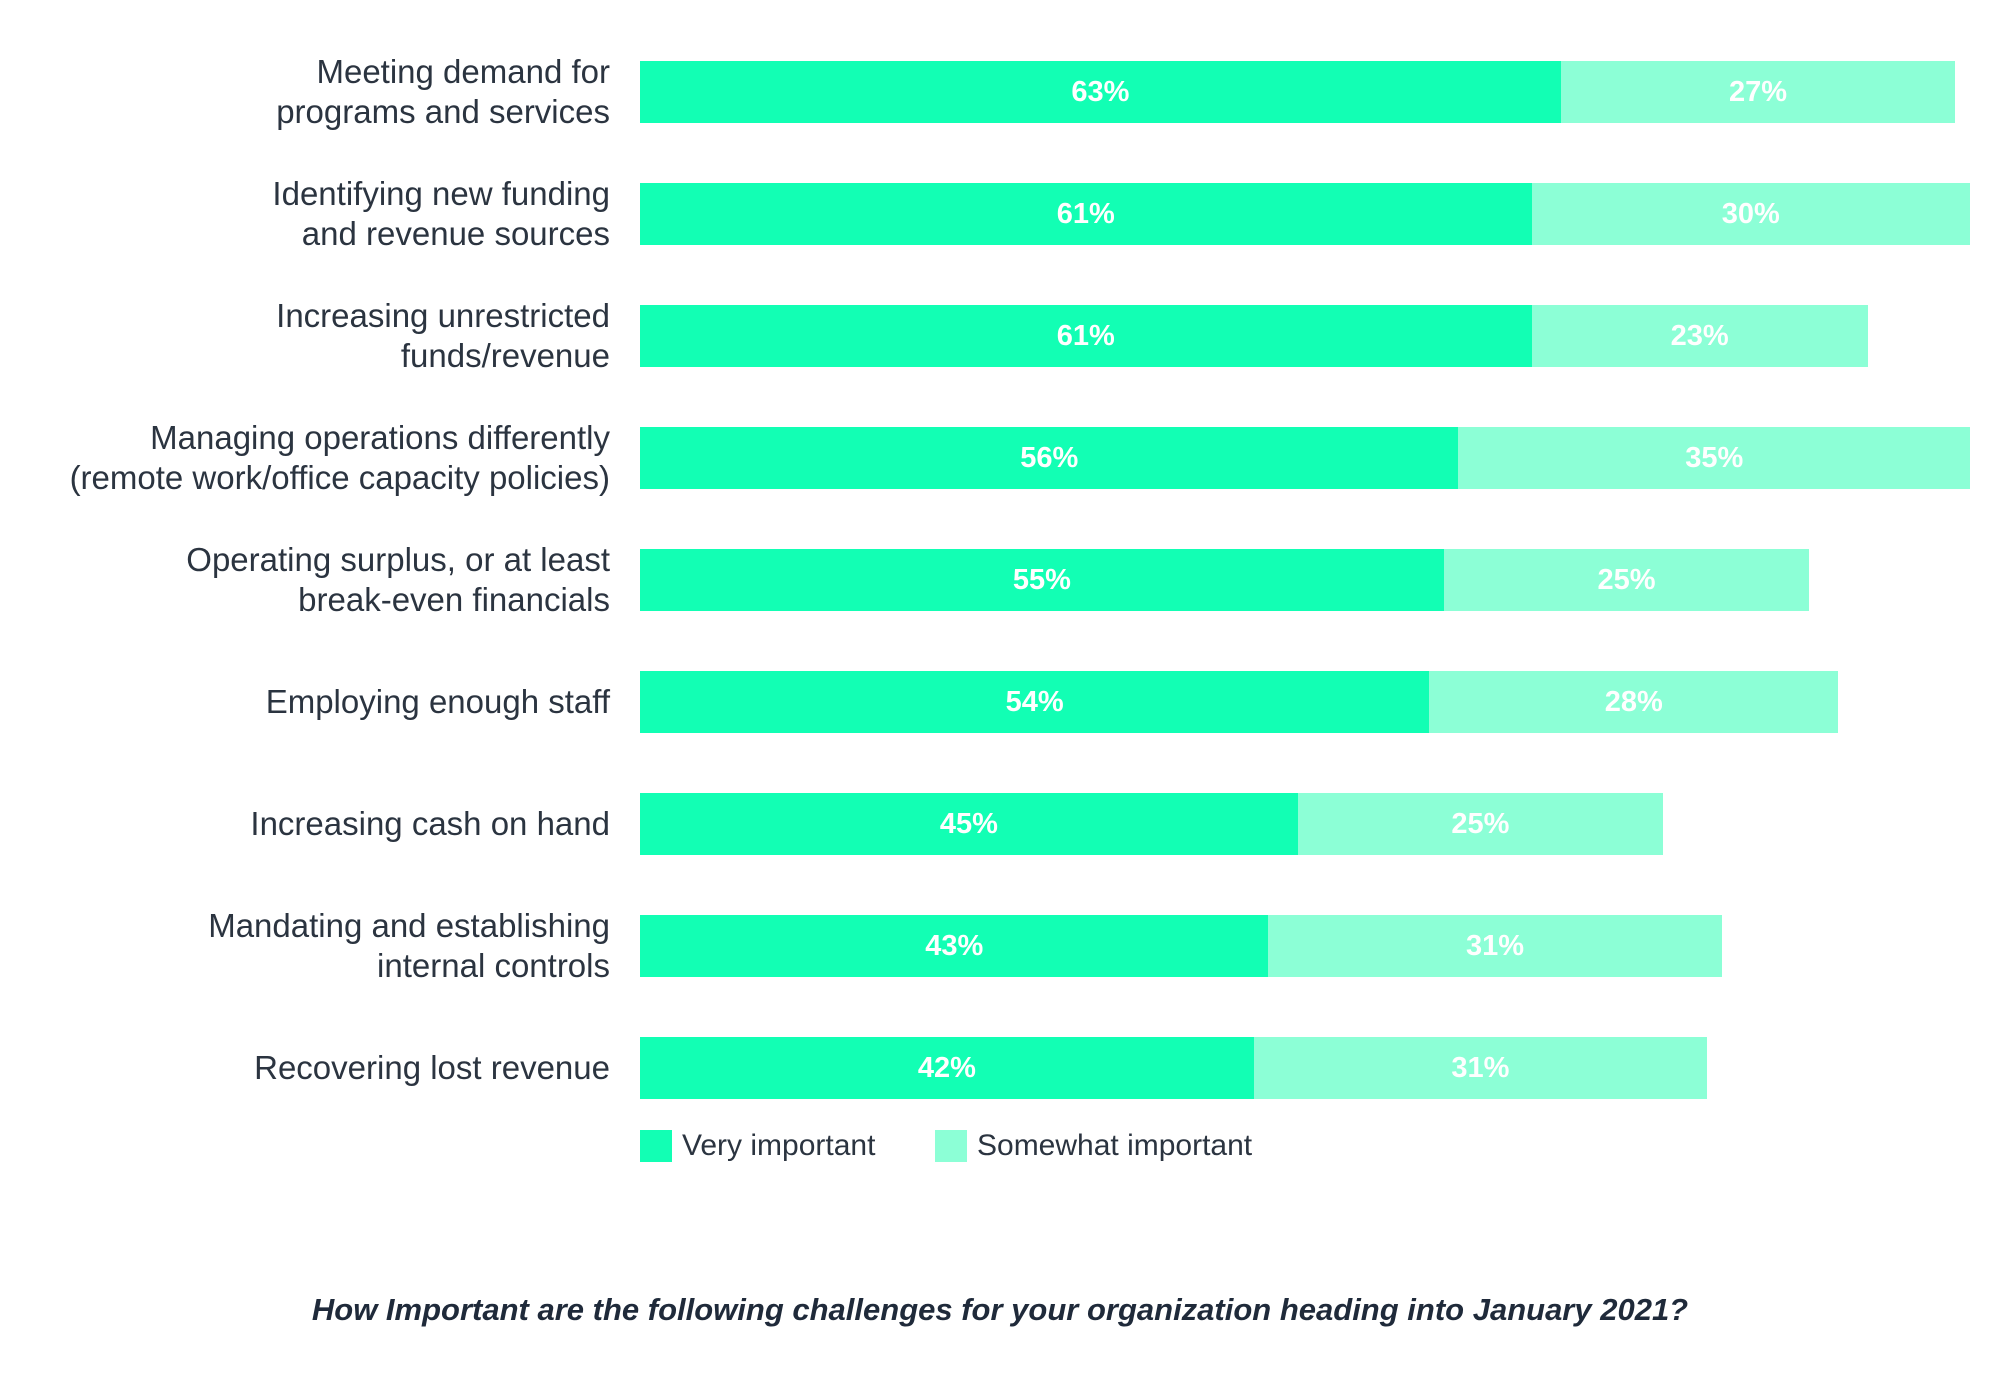 This screenshot has height=1388, width=2000. Describe the element at coordinates (409, 925) in the screenshot. I see `category-label: Mandating and establishing` at that location.